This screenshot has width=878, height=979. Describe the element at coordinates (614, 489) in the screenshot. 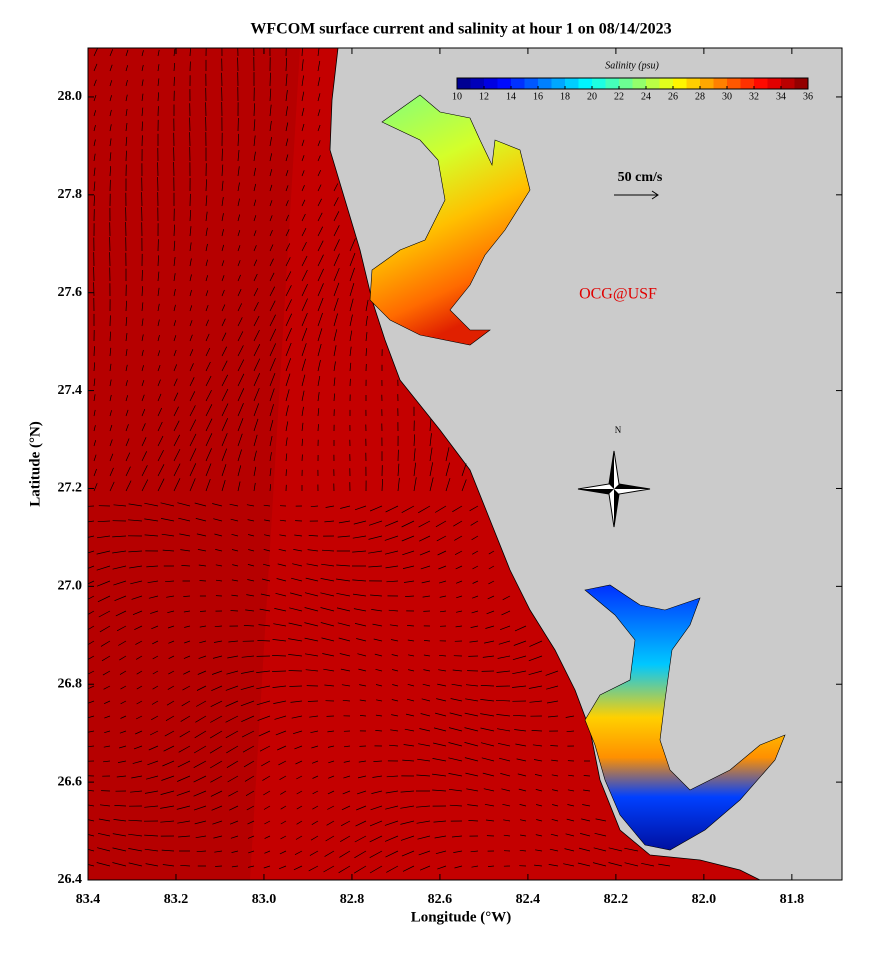

I see `compass` at that location.